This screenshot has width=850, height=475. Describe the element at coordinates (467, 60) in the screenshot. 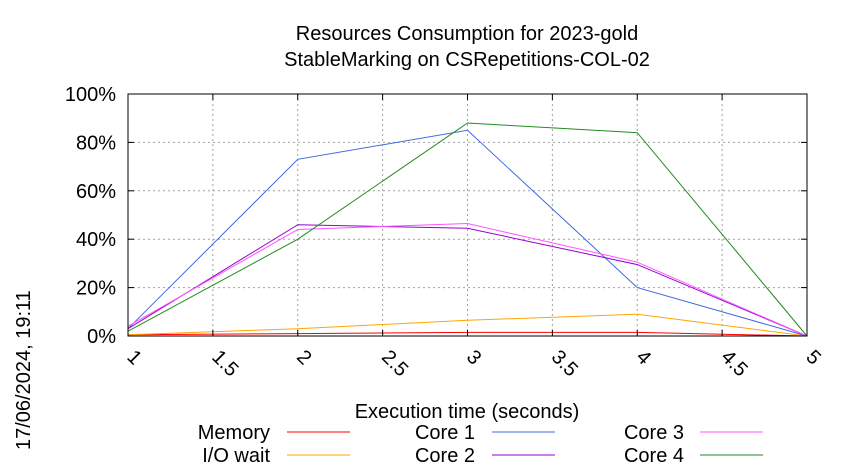

I see `chart-subtitle: StableMarking on CSRepetitions-COL-02` at that location.